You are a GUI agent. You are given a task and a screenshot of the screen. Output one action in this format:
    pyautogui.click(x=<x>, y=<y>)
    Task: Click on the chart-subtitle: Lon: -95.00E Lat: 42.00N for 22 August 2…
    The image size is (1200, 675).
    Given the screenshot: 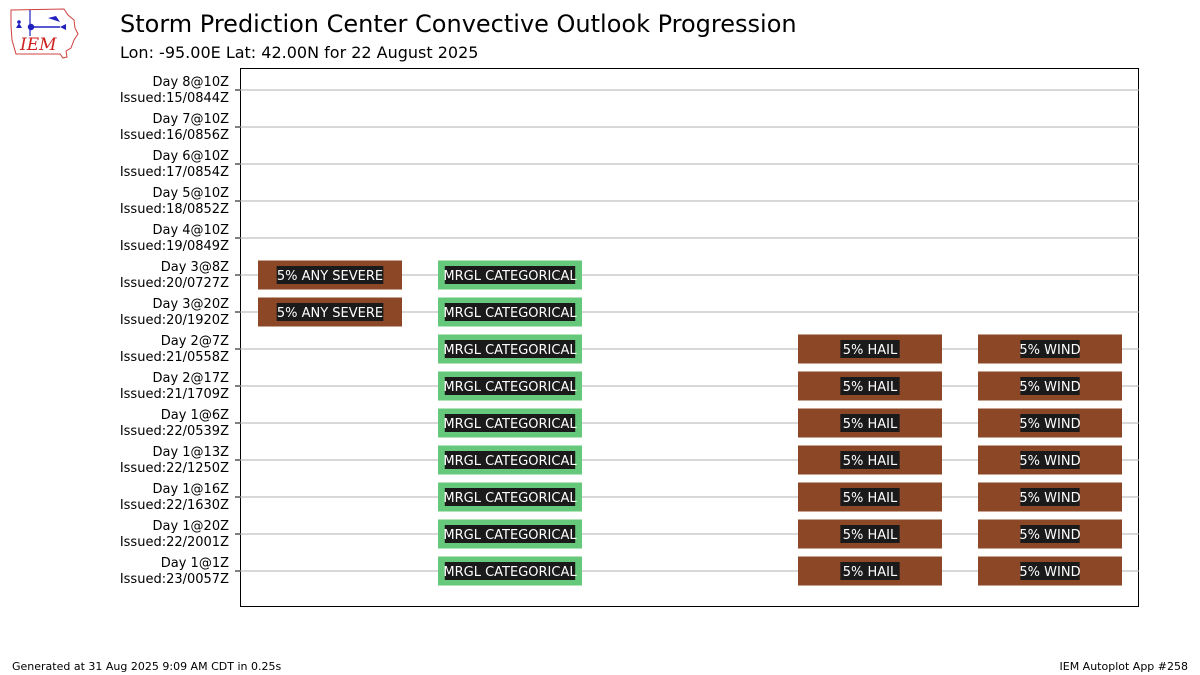 What is the action you would take?
    pyautogui.click(x=299, y=52)
    